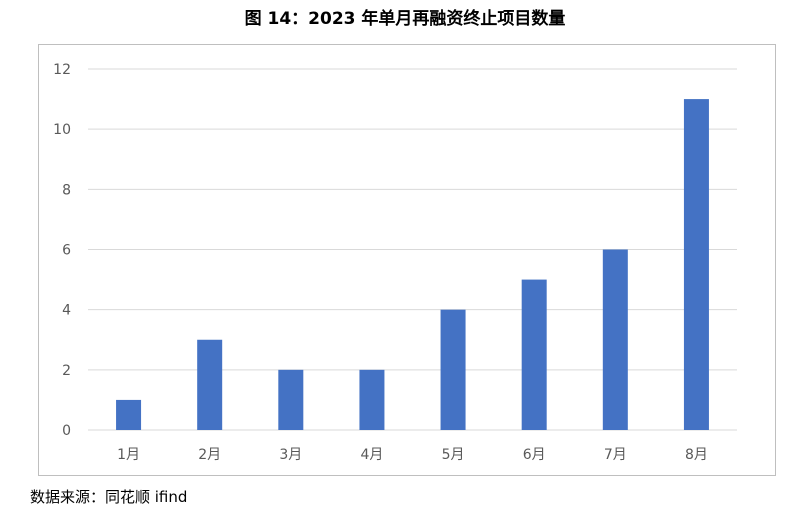 Image resolution: width=810 pixels, height=510 pixels. What do you see at coordinates (696, 455) in the screenshot?
I see `x-tick-label: 8月` at bounding box center [696, 455].